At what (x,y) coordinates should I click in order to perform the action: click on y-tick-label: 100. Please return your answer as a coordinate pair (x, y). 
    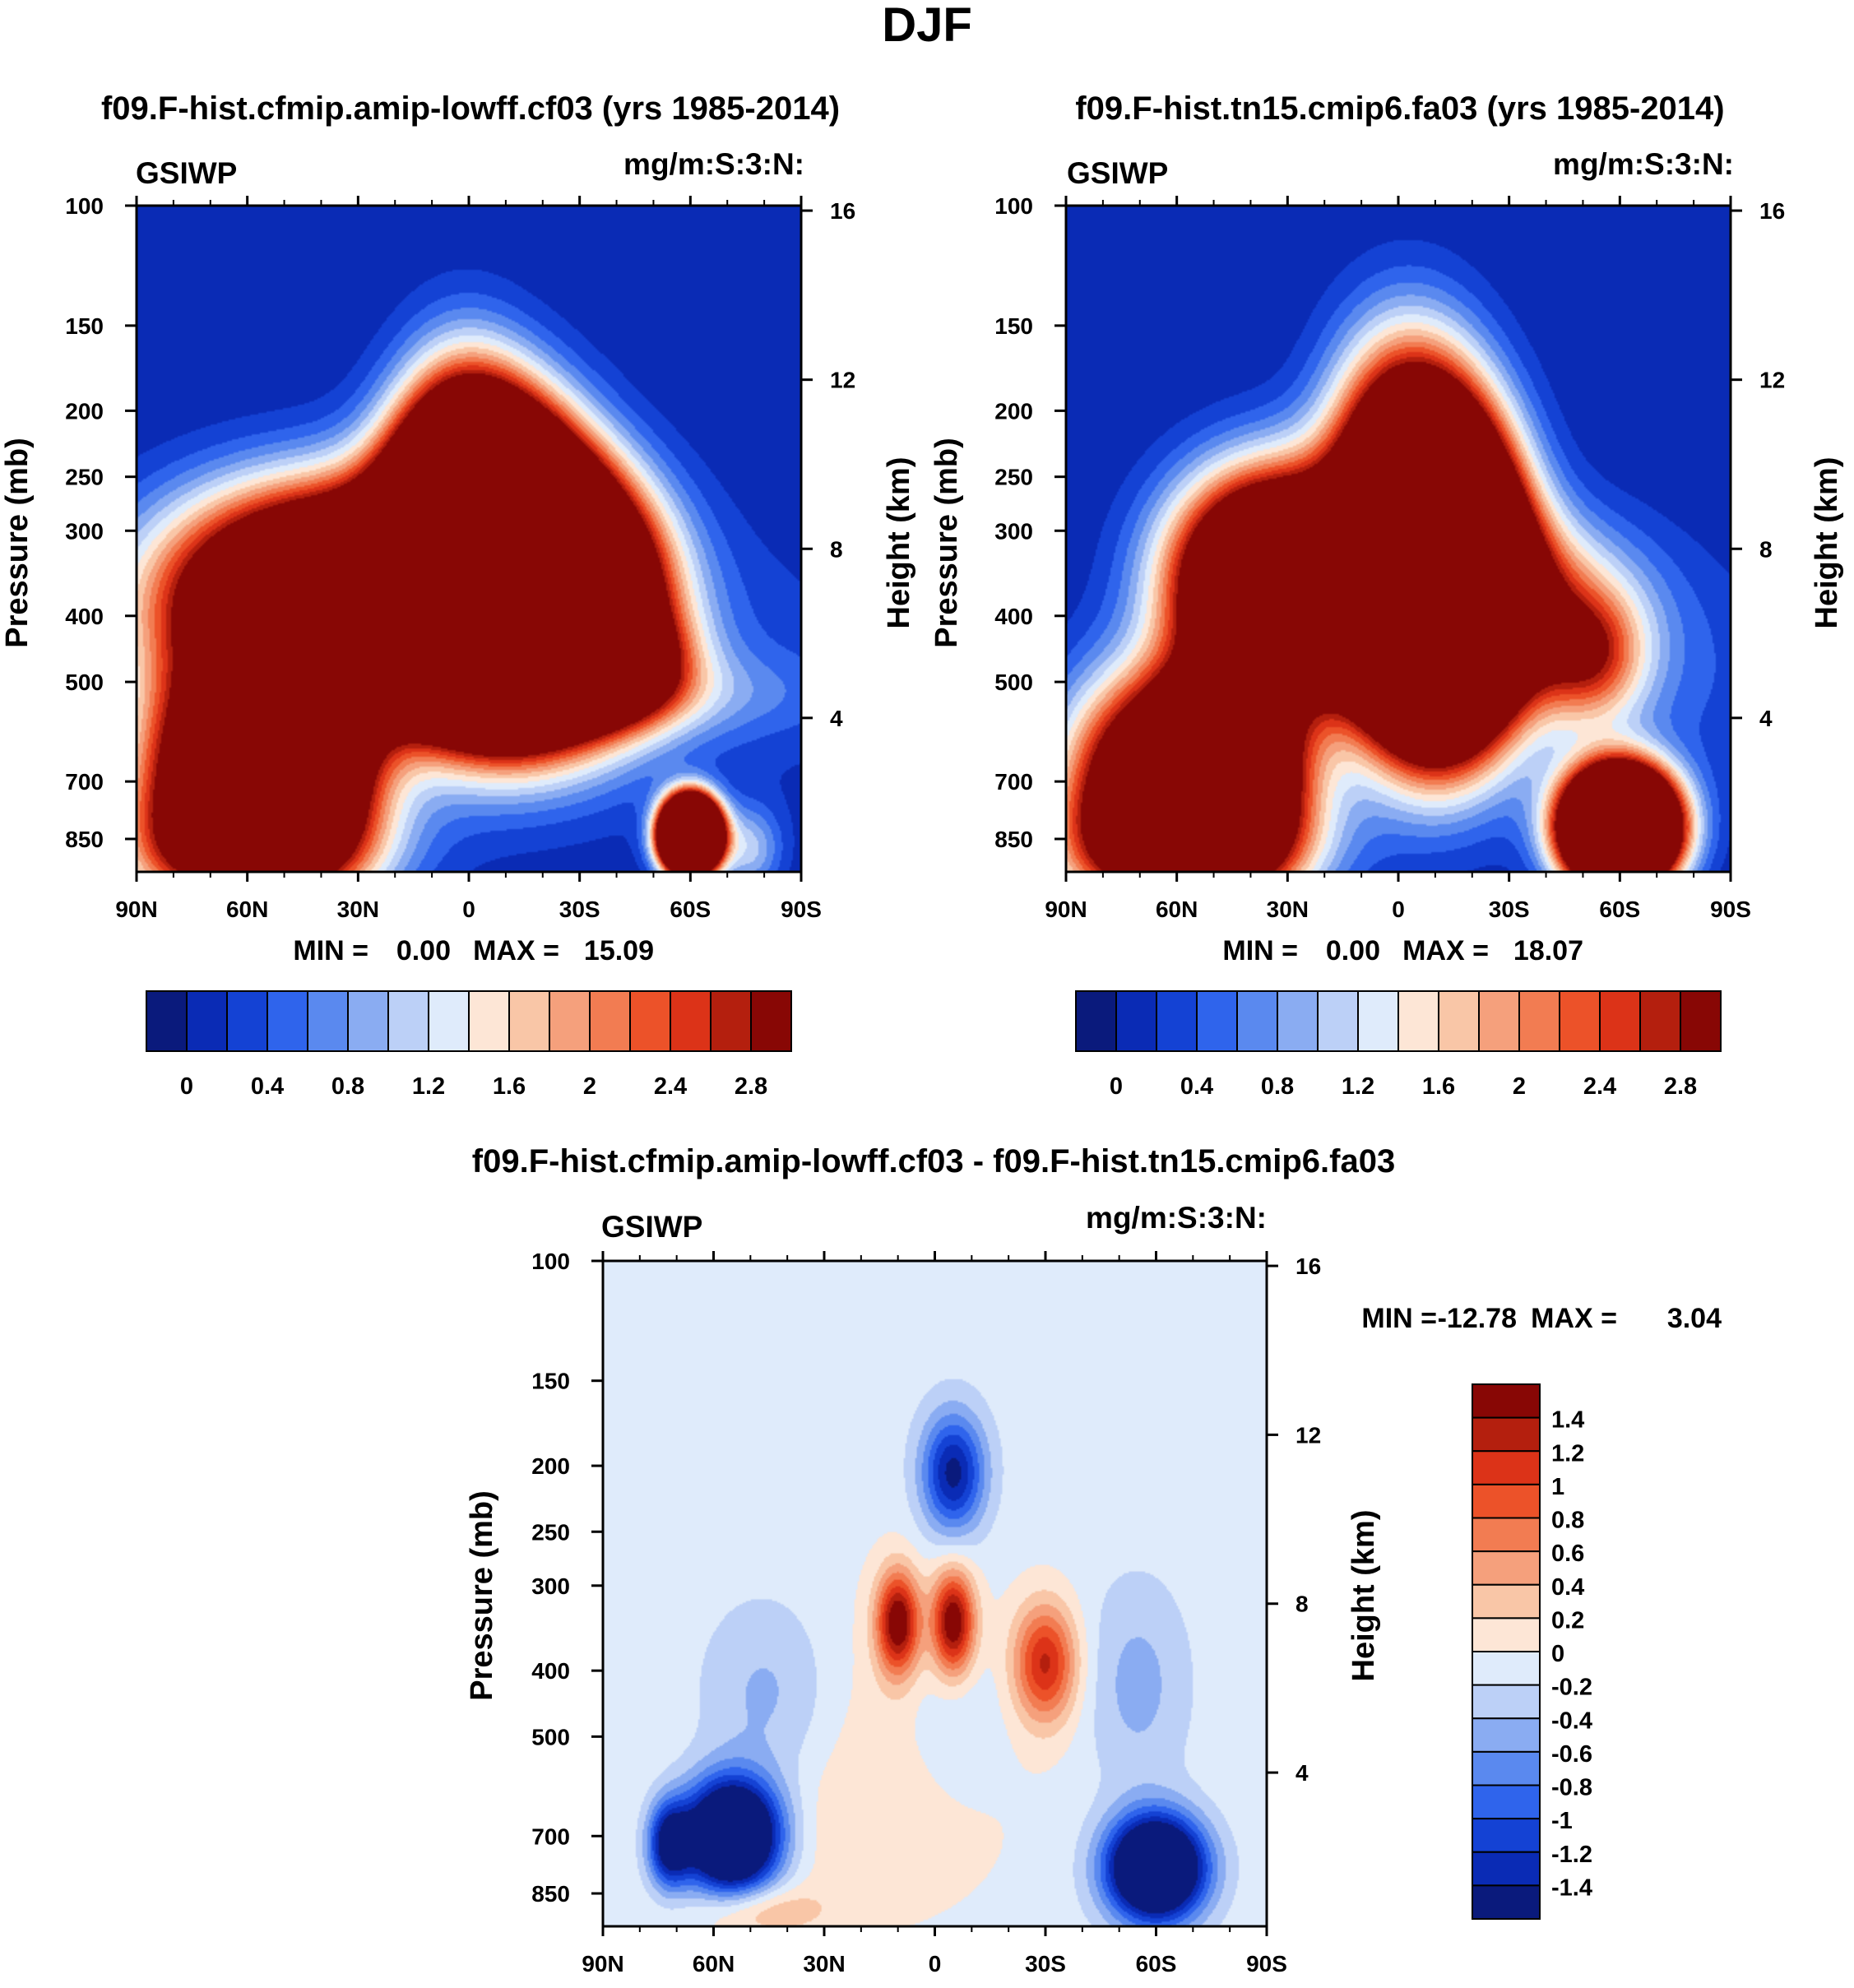
    Looking at the image, I should click on (550, 1262).